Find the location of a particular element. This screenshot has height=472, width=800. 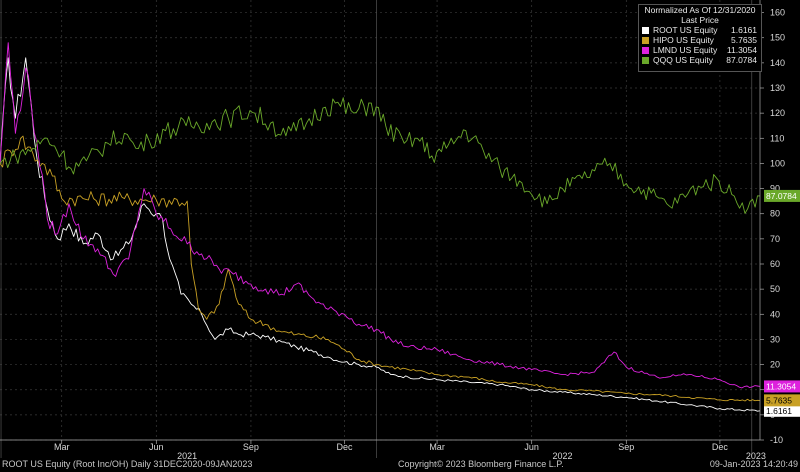

legend-item-hipo: HIPO US Equity 5.7635 is located at coordinates (700, 40).